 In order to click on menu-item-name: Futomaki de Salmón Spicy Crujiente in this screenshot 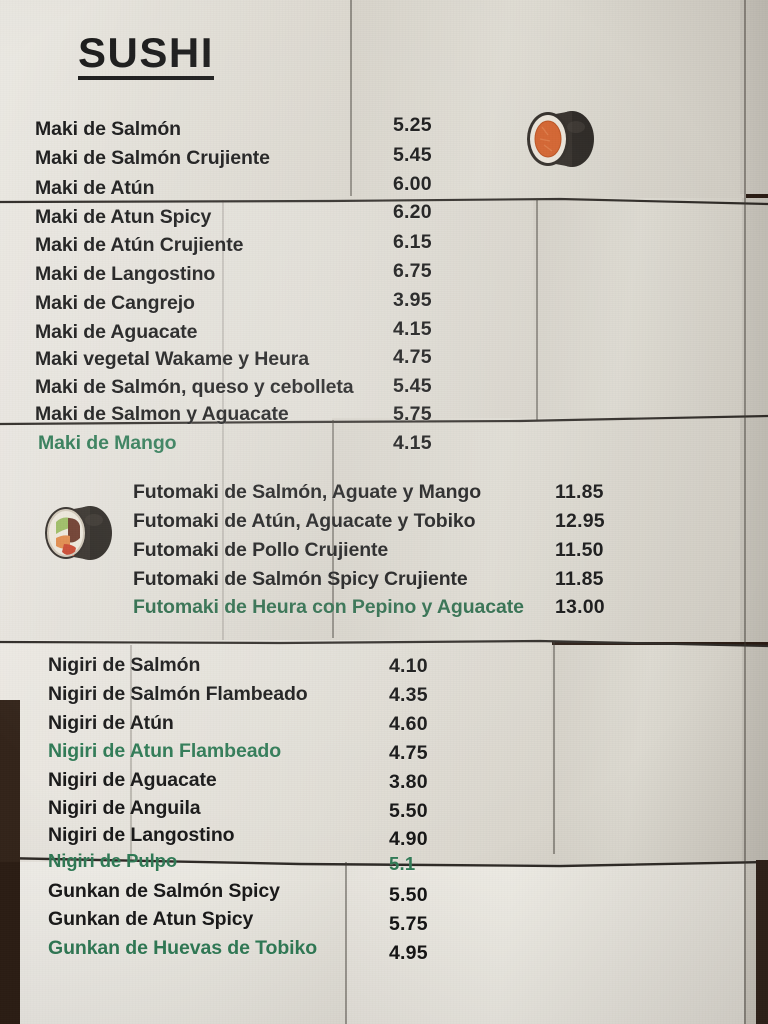, I will do `click(300, 579)`.